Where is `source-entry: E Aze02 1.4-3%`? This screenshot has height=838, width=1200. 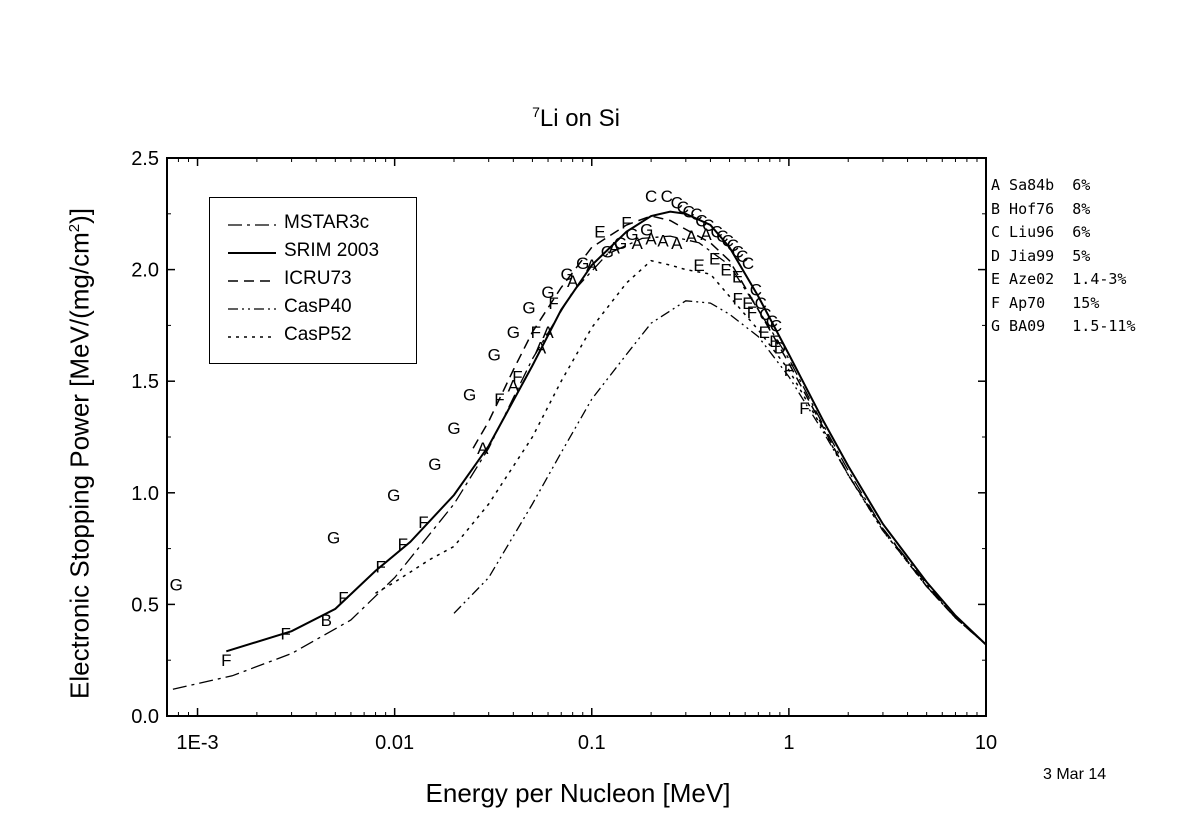
source-entry: E Aze02 1.4-3% is located at coordinates (1059, 279).